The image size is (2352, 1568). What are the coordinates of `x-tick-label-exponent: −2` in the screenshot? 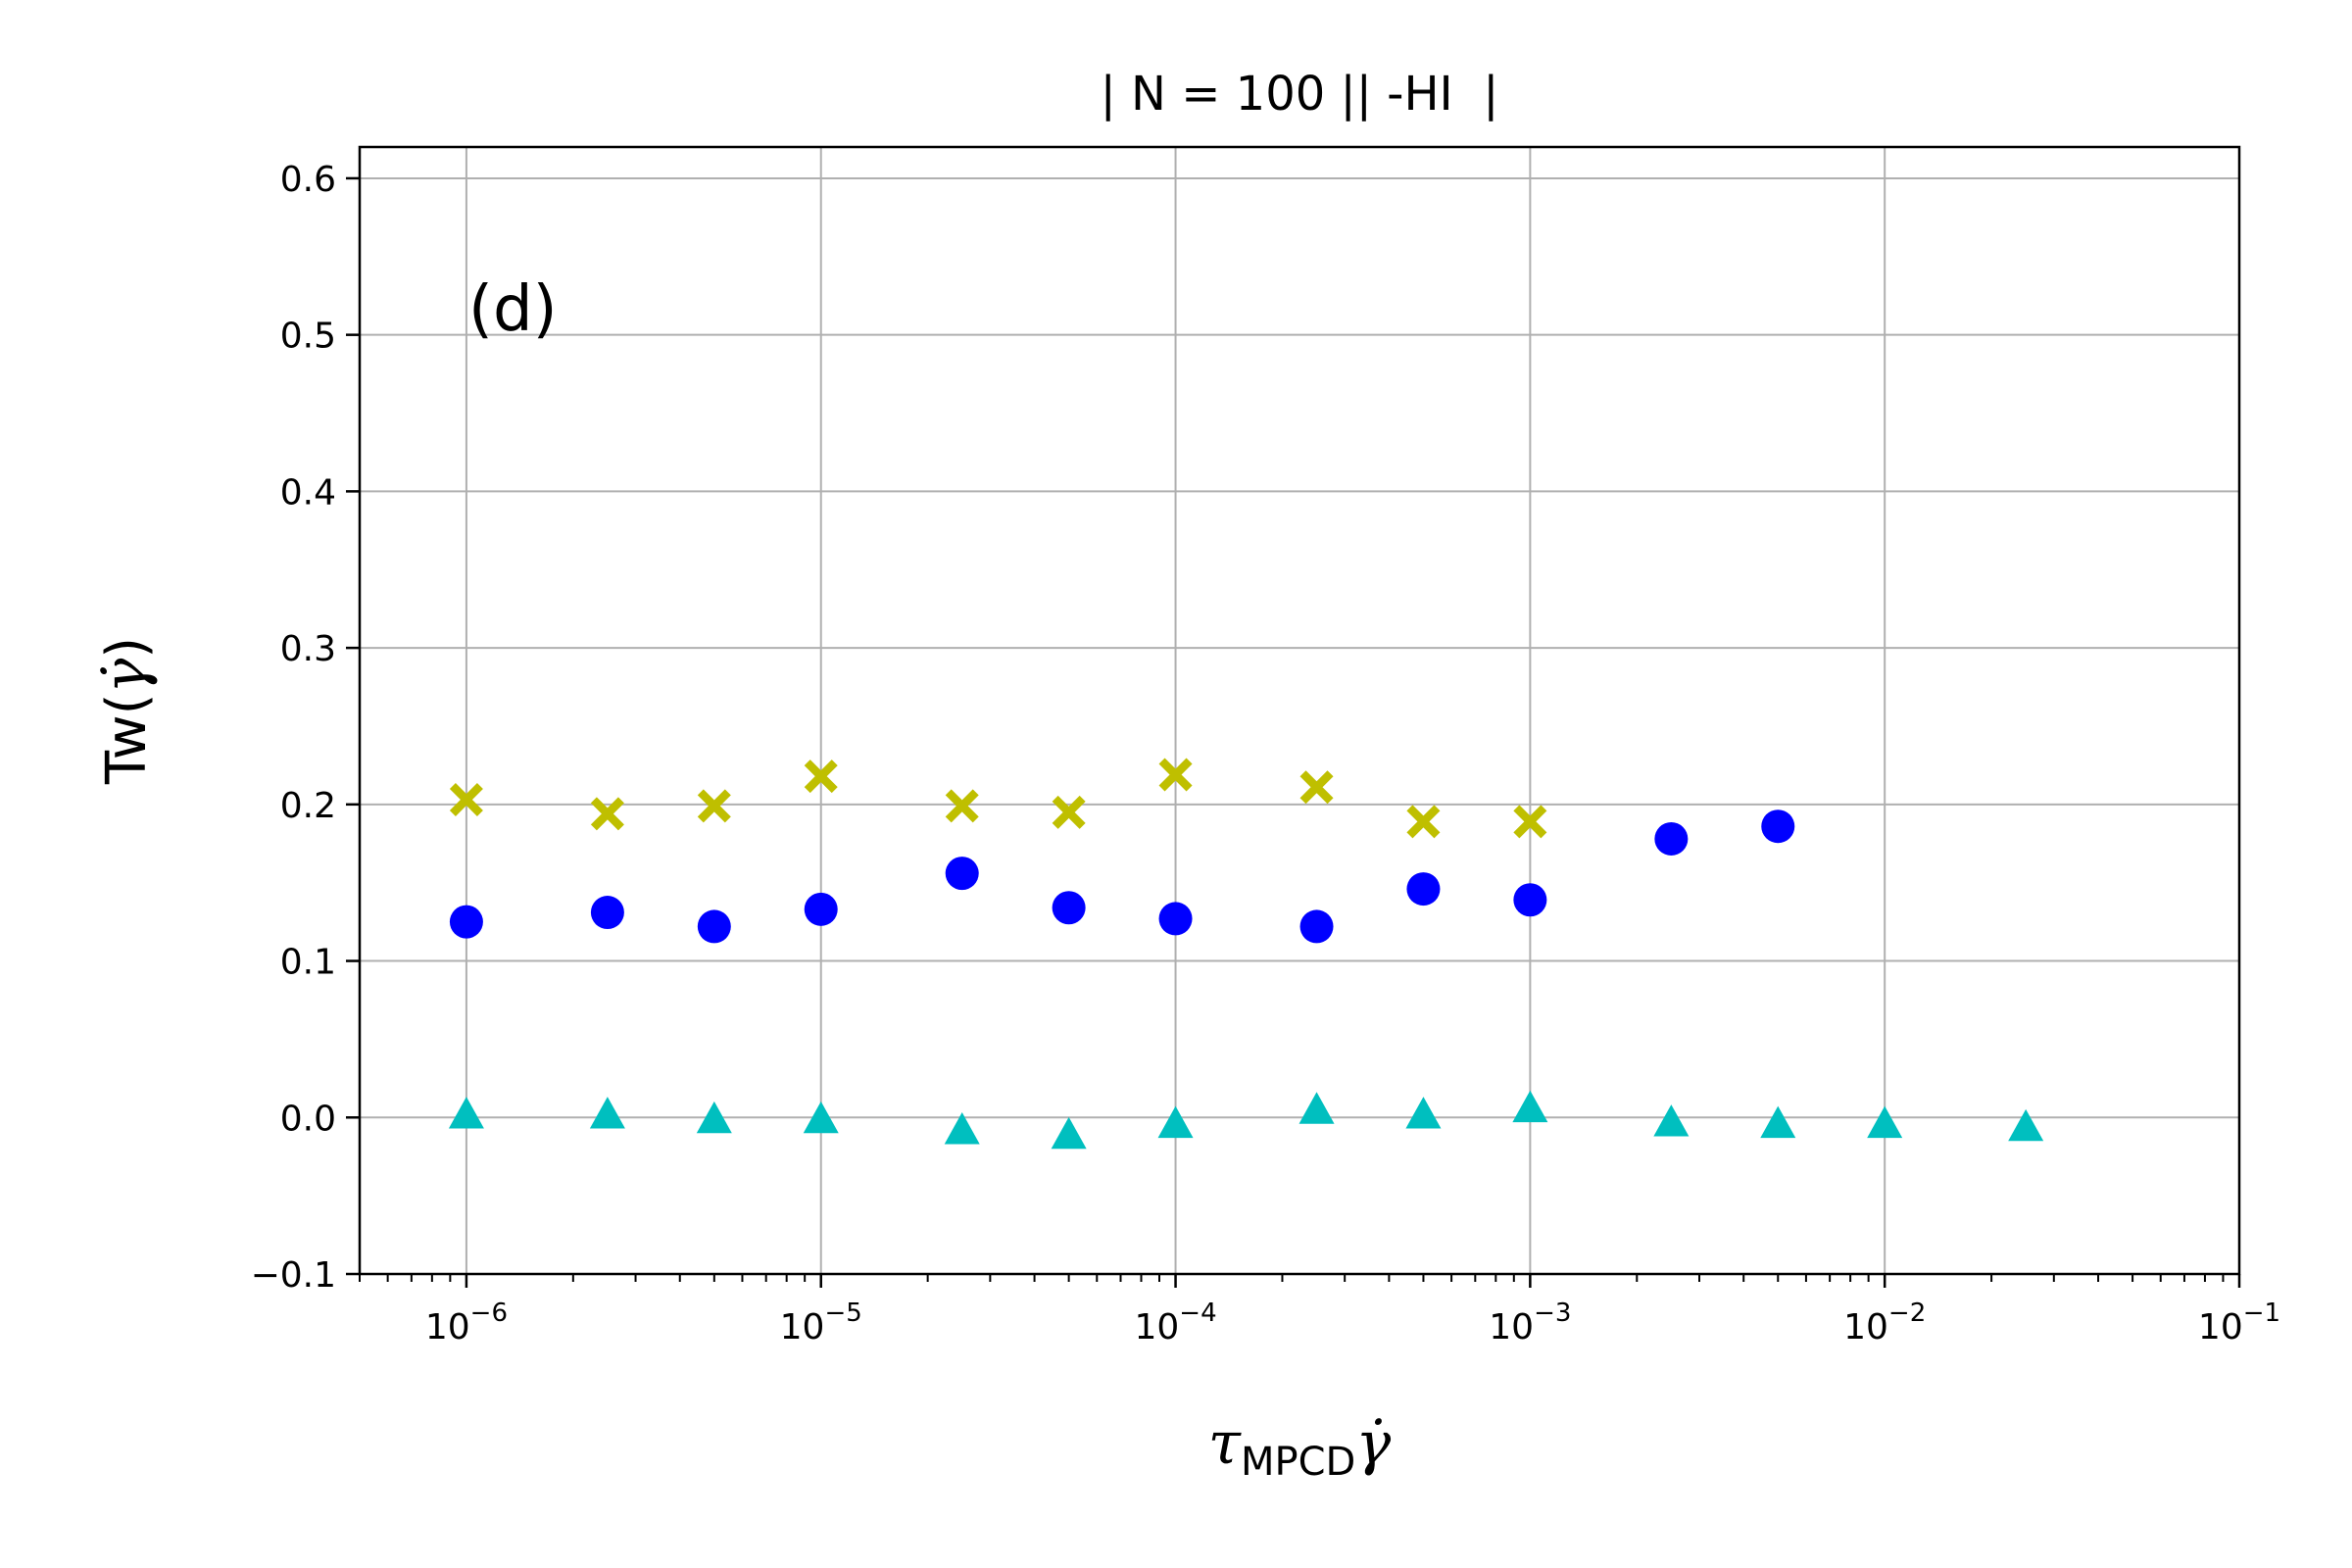 It's located at (1907, 1313).